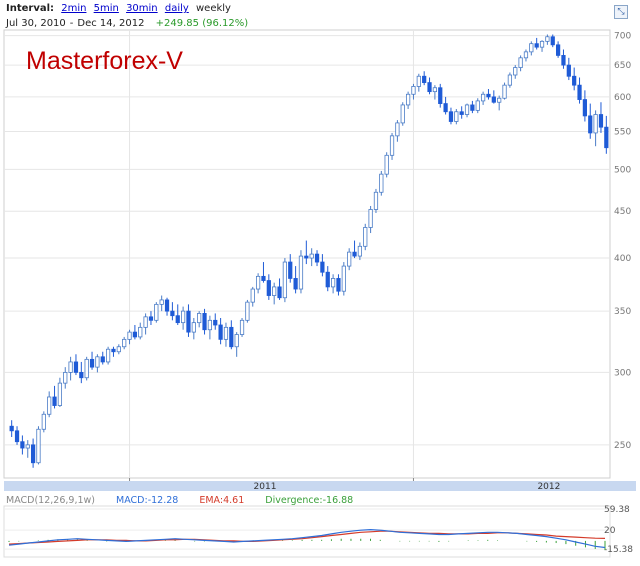 This screenshot has height=566, width=640. I want to click on collapse-arrows-icon: ⤡, so click(621, 12).